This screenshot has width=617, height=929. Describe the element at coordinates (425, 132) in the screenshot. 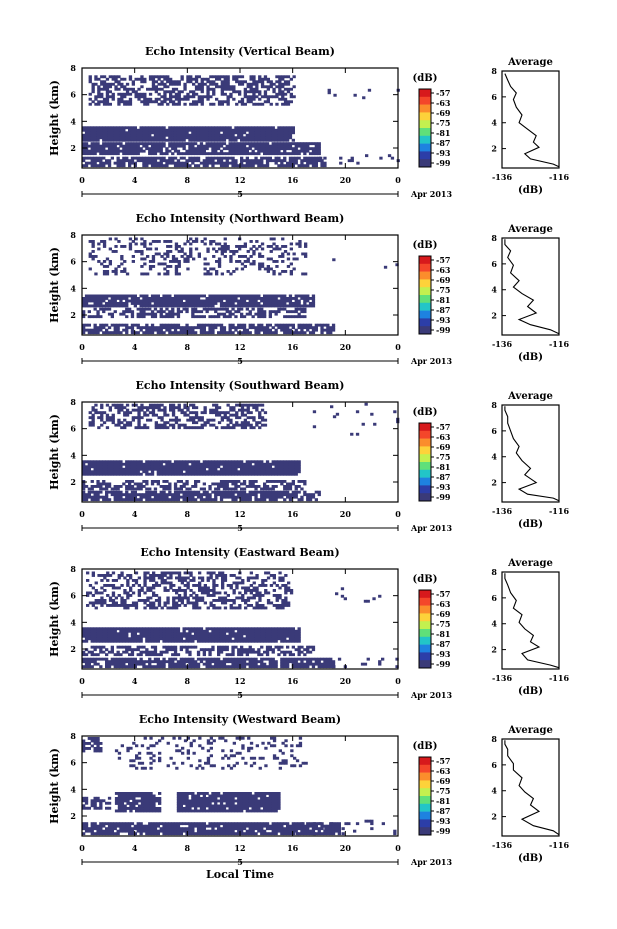

I see `colorbar-swatch` at that location.